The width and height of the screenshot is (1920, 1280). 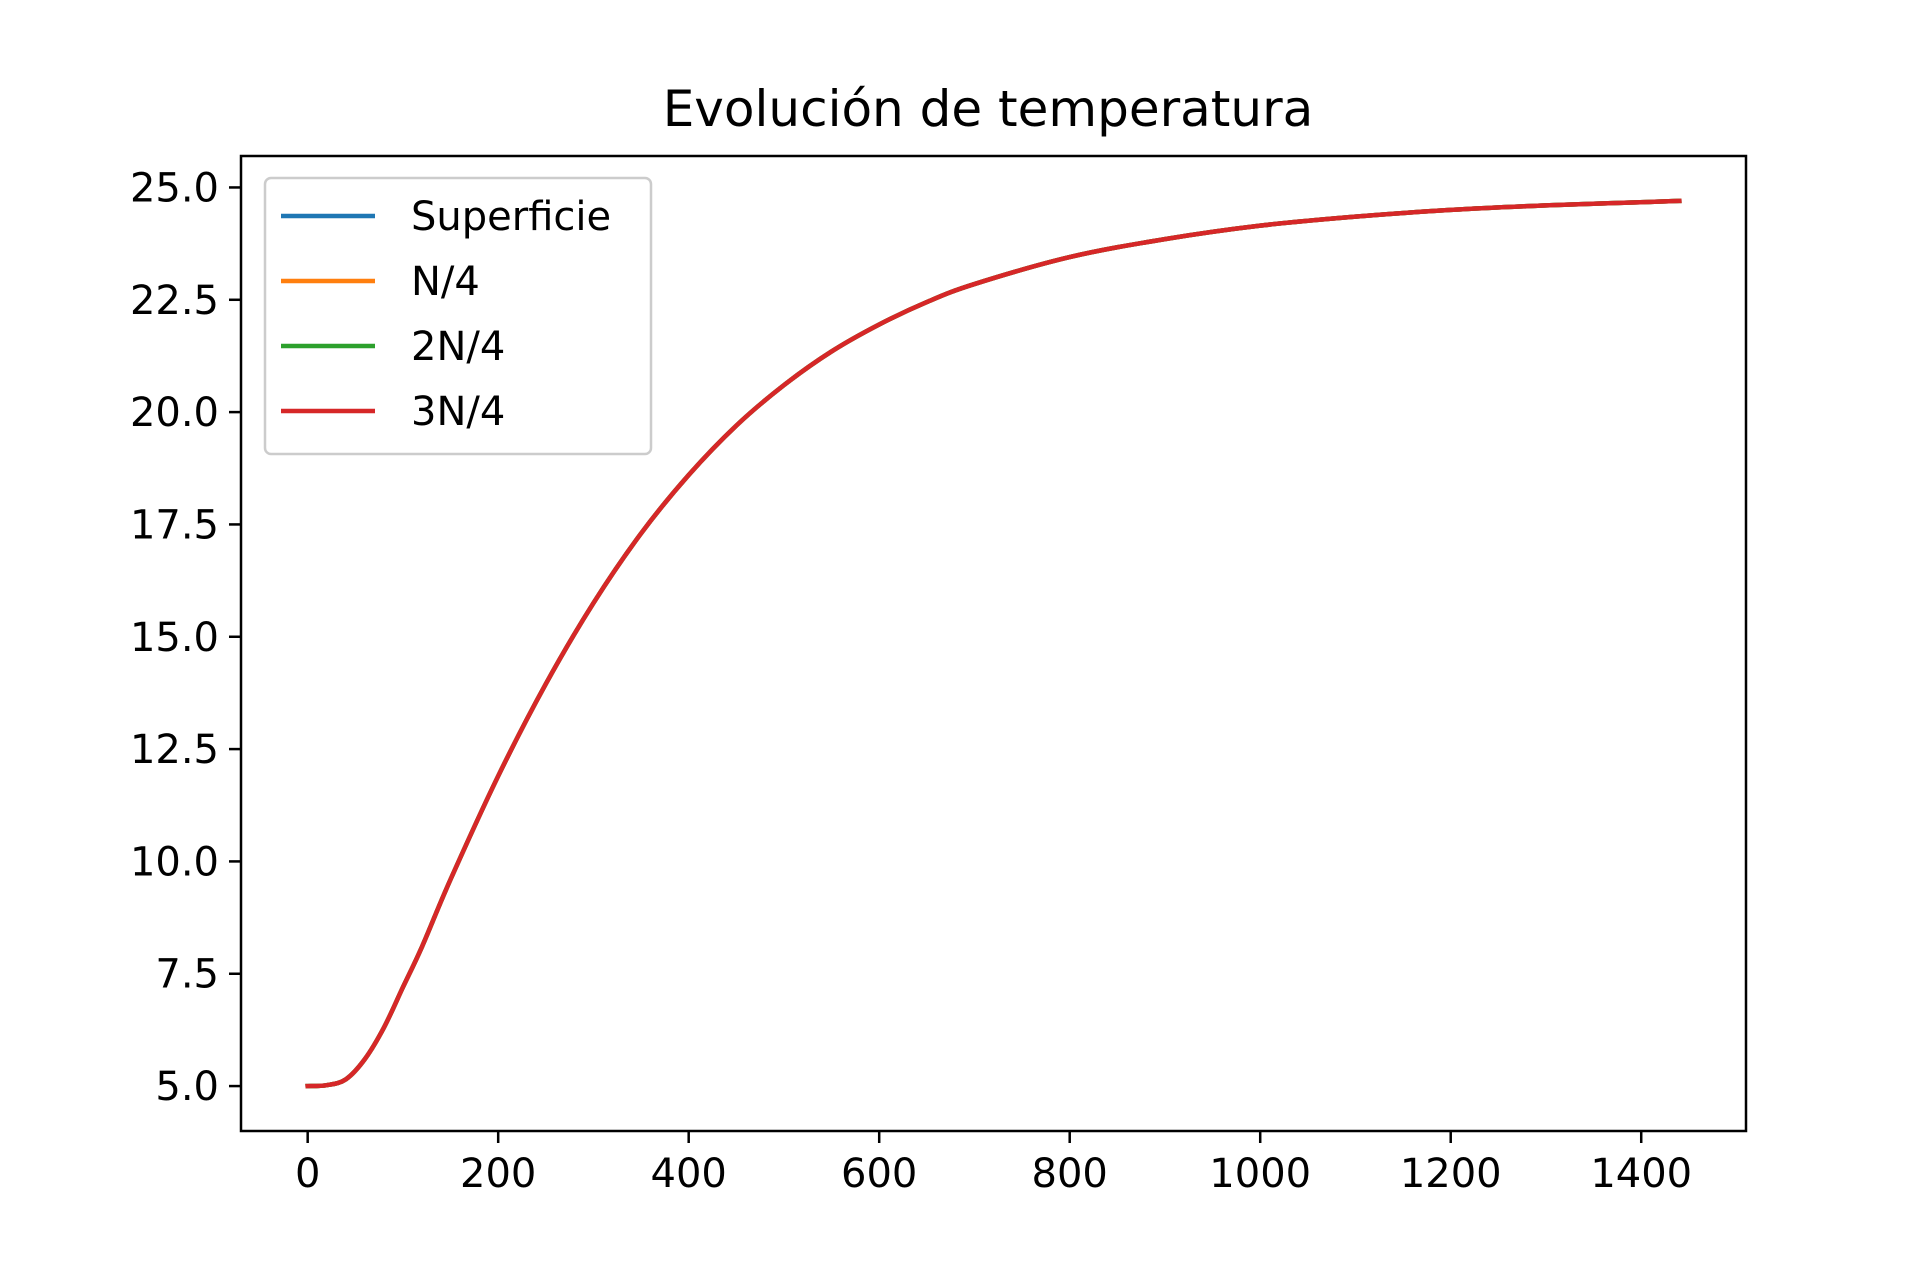 What do you see at coordinates (174, 638) in the screenshot?
I see `y-tick-label: 15.0` at bounding box center [174, 638].